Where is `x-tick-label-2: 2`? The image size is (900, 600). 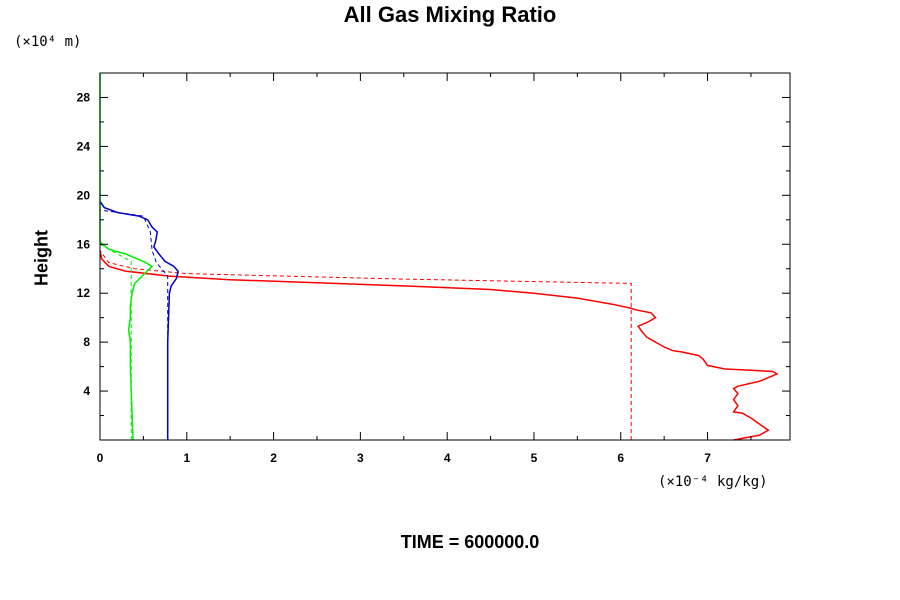
x-tick-label-2: 2 is located at coordinates (273, 458).